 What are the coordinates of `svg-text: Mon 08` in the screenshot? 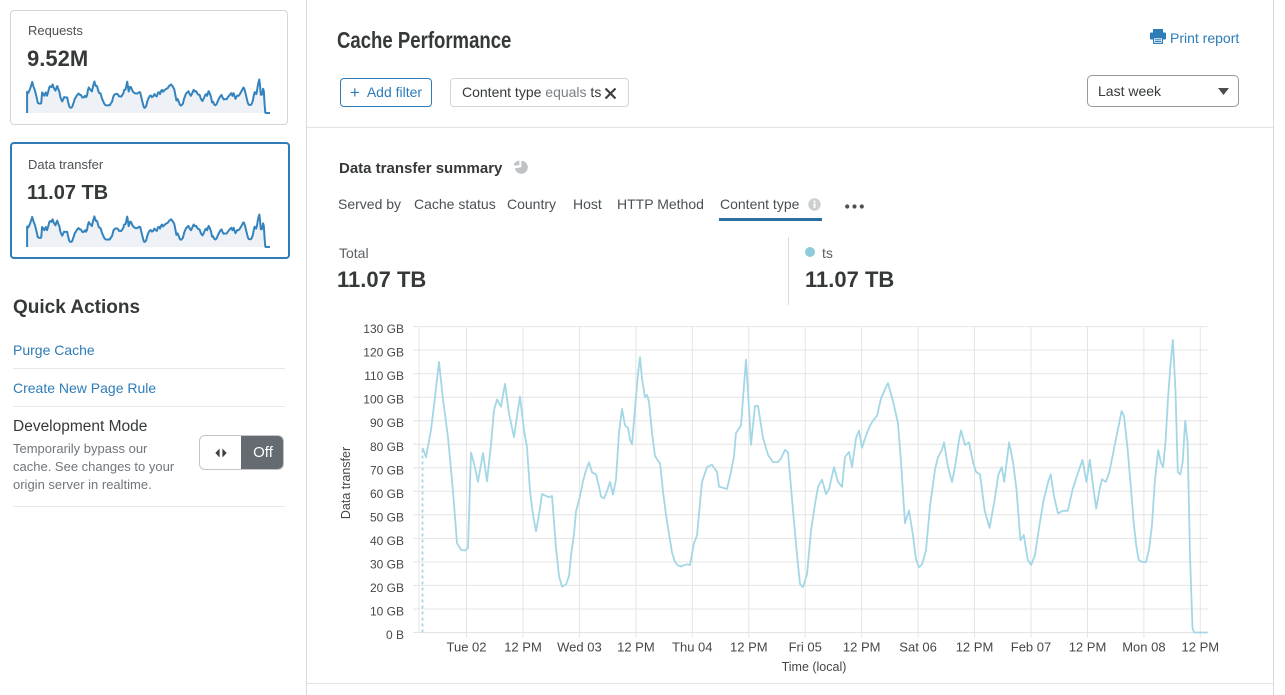 It's located at (1143, 647).